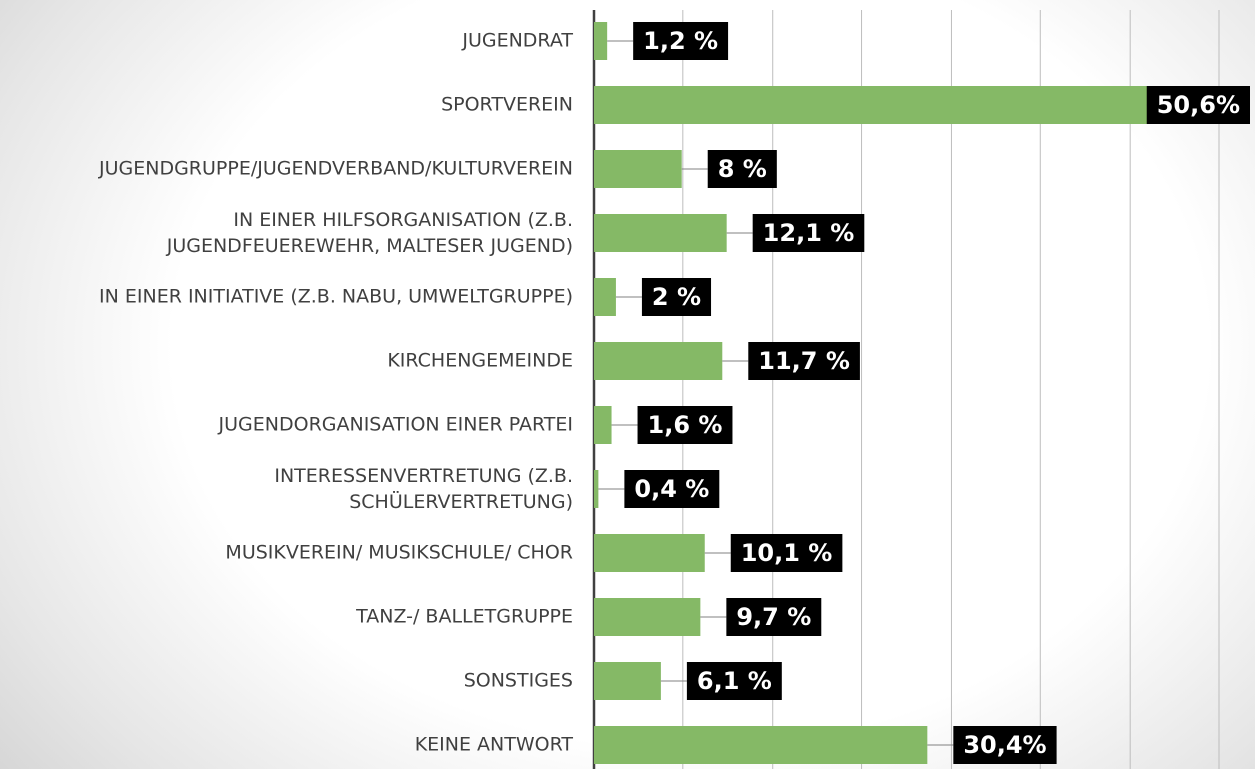 The image size is (1255, 769). I want to click on value-label: 8 %, so click(742, 169).